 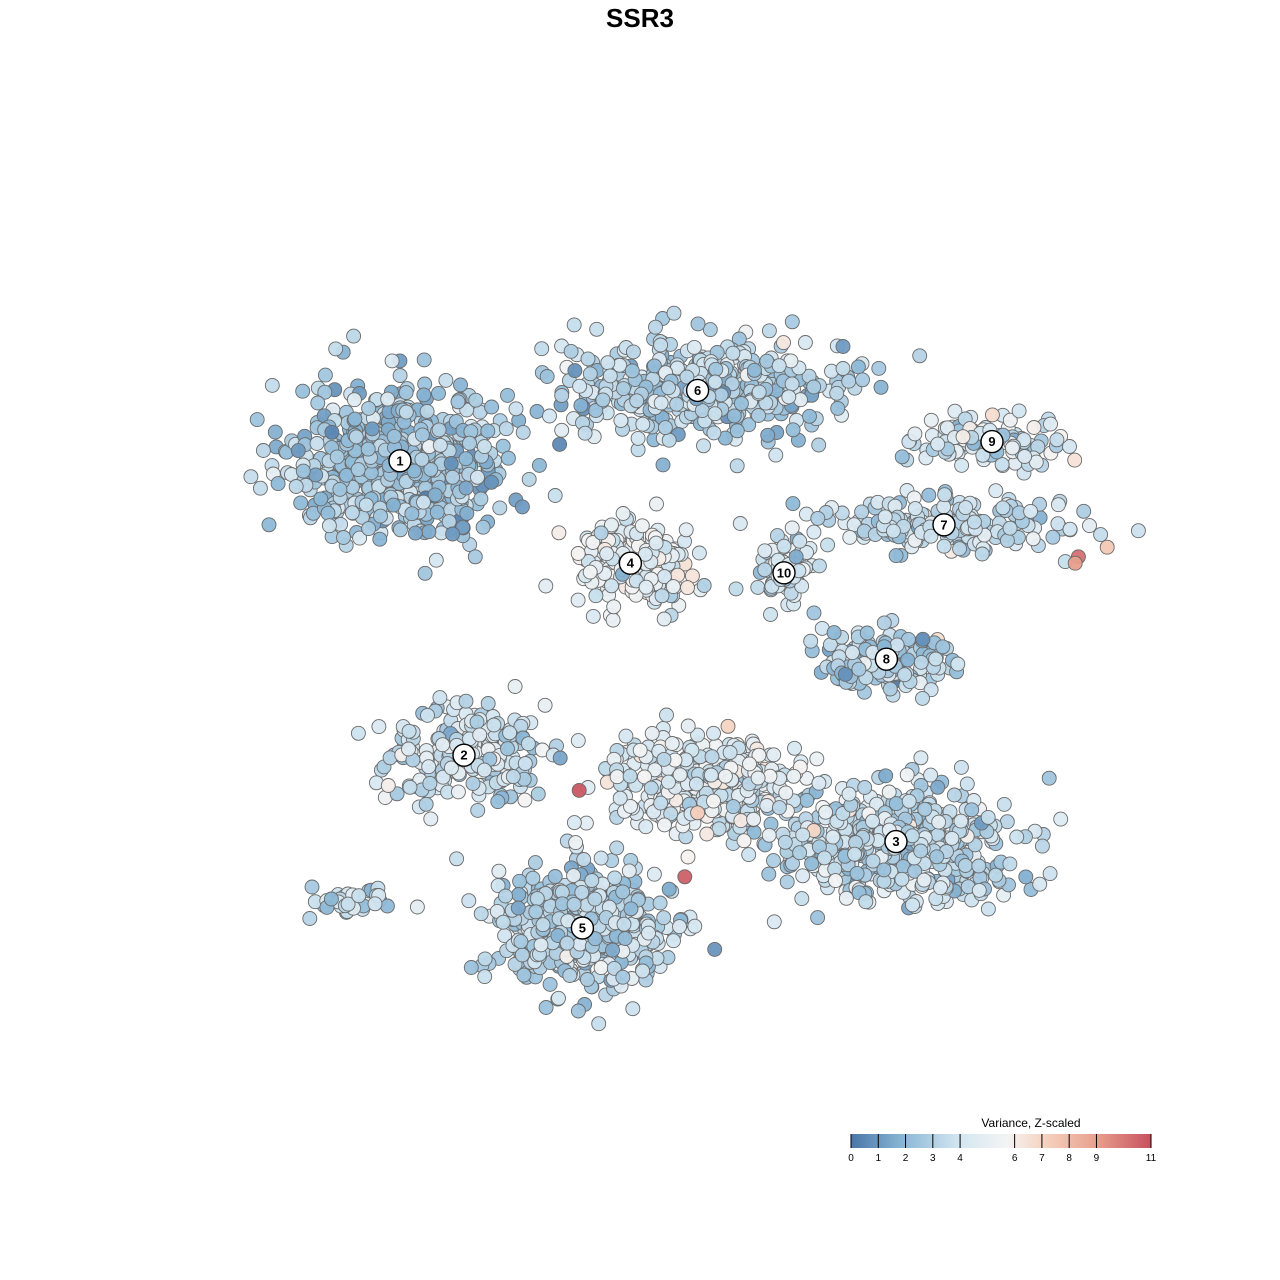 I want to click on cluster-label-text: 5, so click(x=582, y=928).